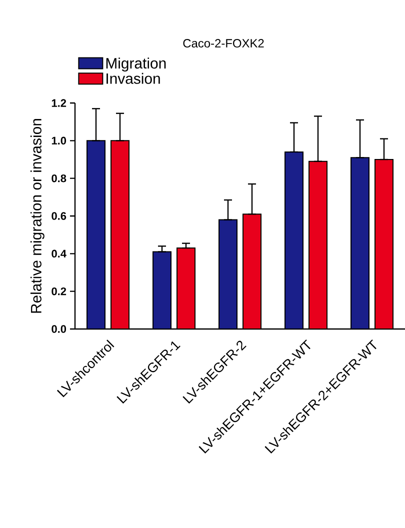 The width and height of the screenshot is (405, 528). What do you see at coordinates (223, 43) in the screenshot?
I see `chart-title: Caco-2-FOXK2` at bounding box center [223, 43].